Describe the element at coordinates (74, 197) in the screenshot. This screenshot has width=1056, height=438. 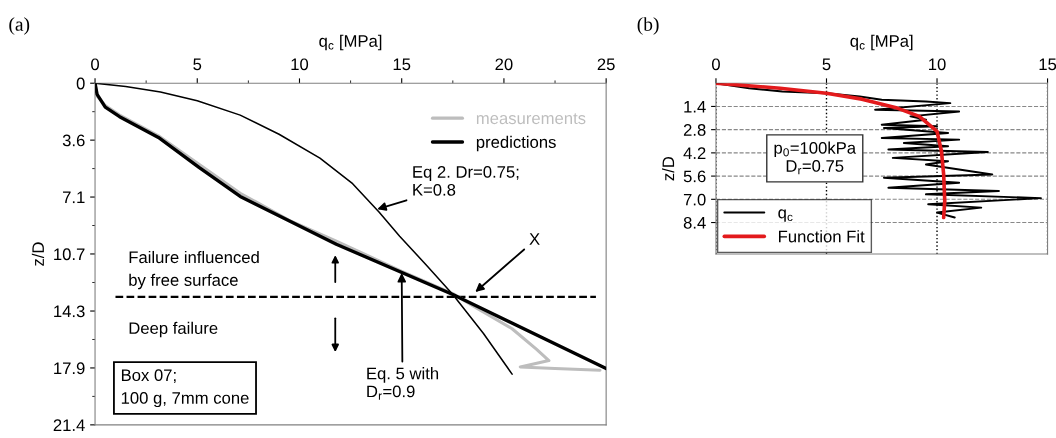
I see `y-tick-label: 7.1` at that location.